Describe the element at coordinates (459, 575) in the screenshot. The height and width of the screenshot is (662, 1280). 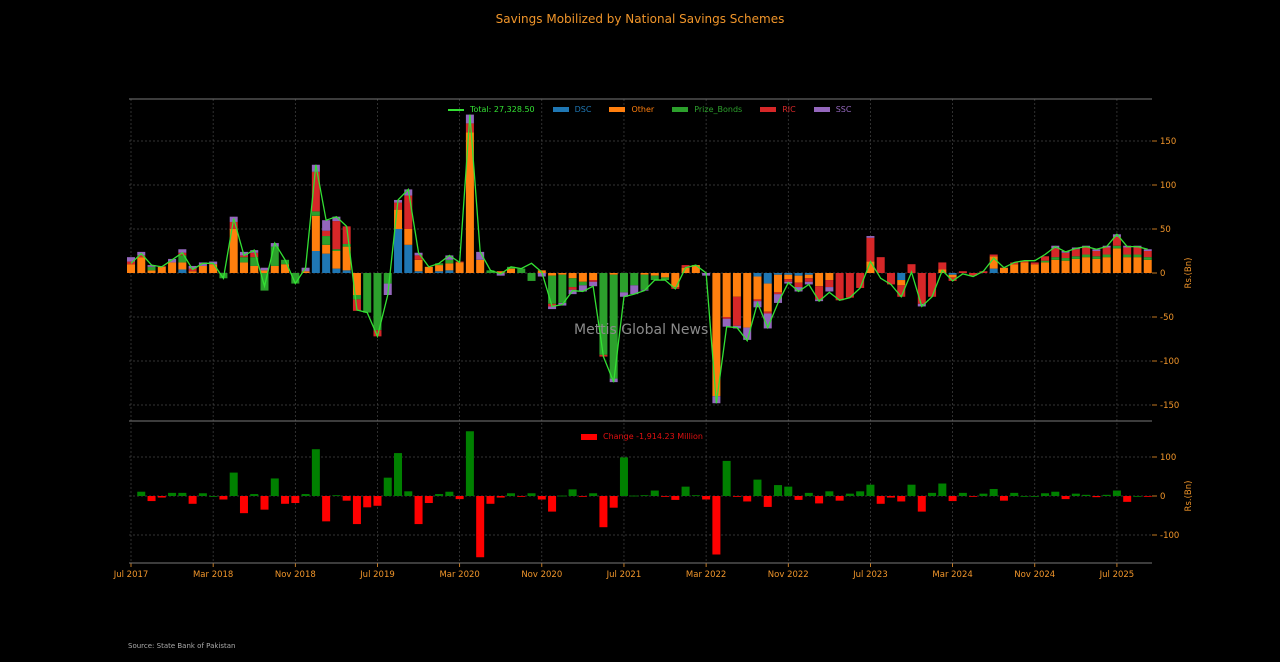
I see `x-tick-label: Mar 2020` at that location.